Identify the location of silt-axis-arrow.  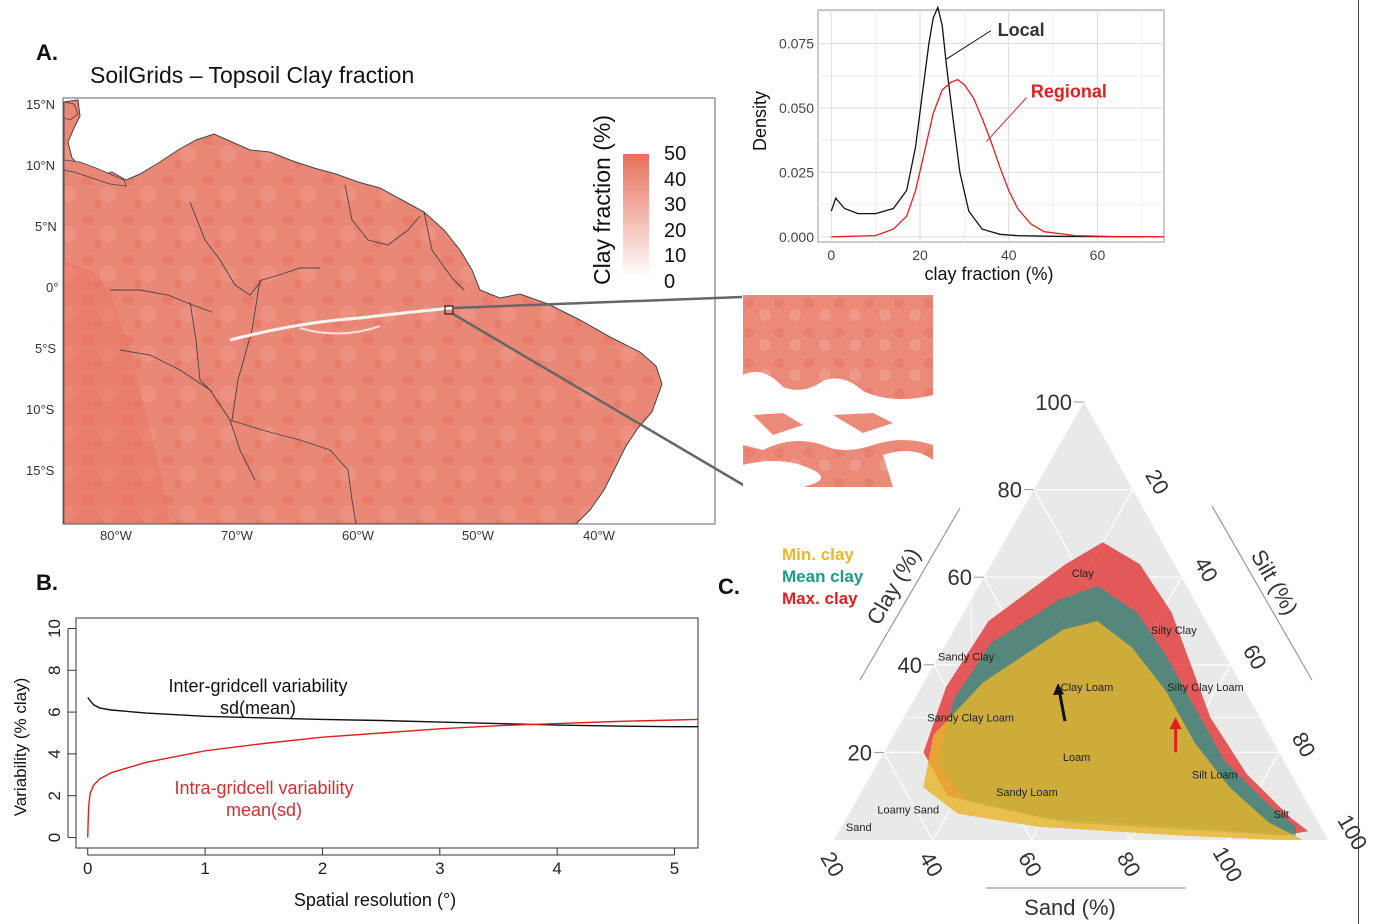
(1262, 593).